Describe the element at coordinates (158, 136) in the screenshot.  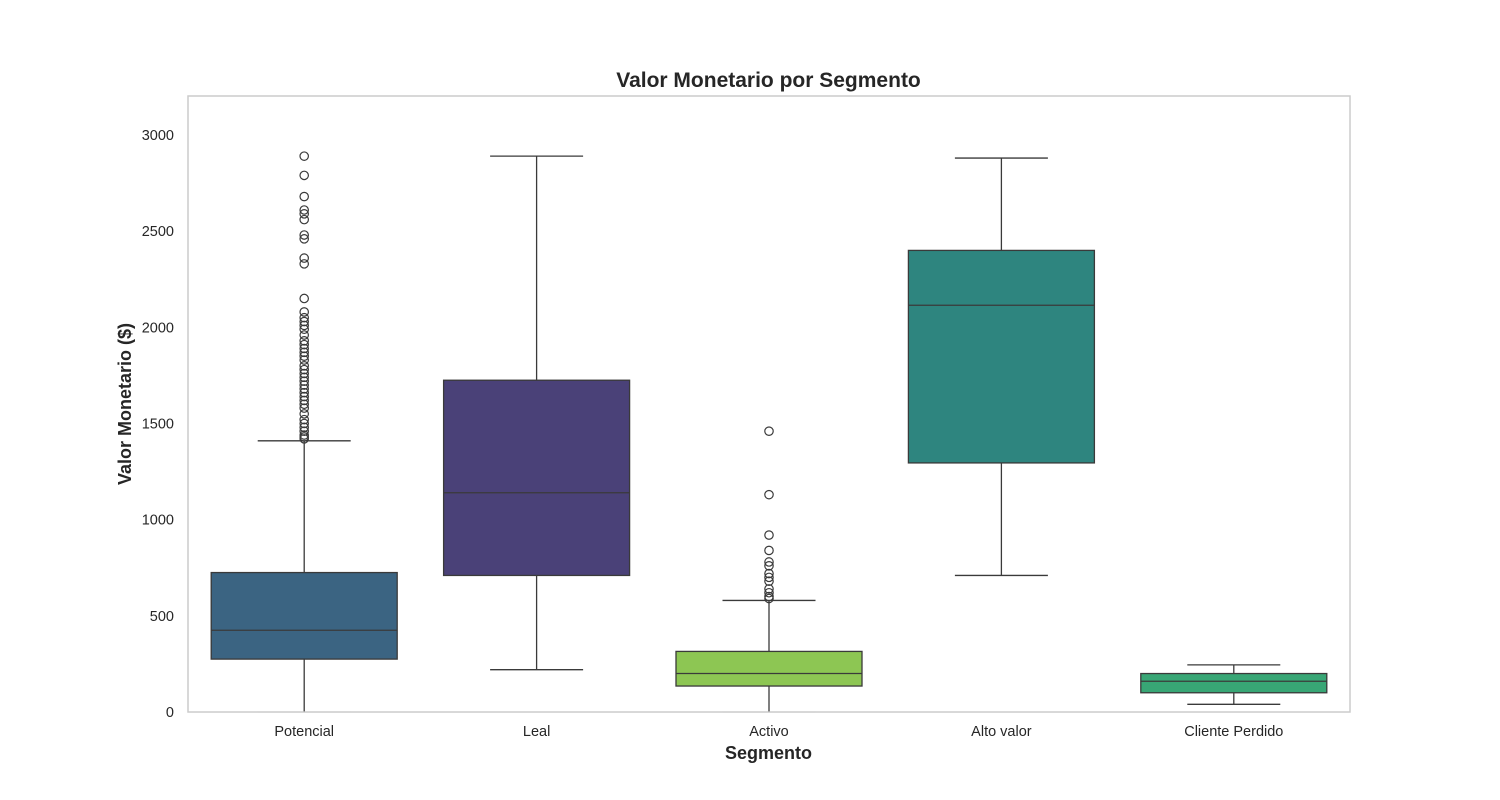
I see `y-tick-label: 3000` at that location.